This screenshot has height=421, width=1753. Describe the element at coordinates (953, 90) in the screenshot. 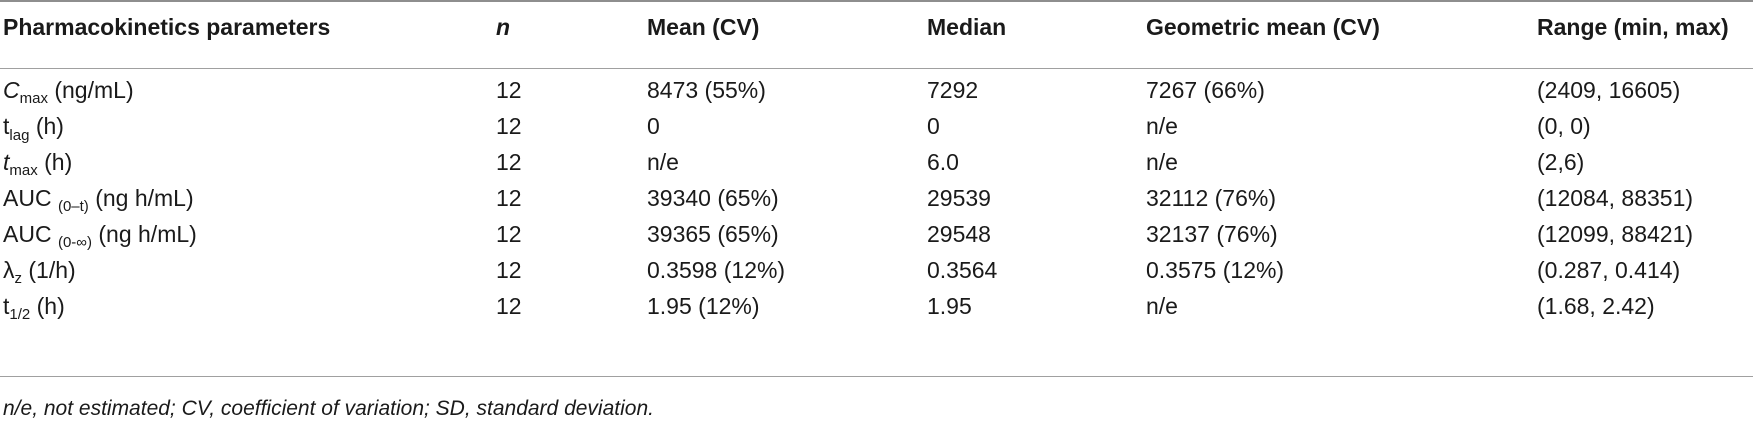

I see `median-cell: 7292` at that location.